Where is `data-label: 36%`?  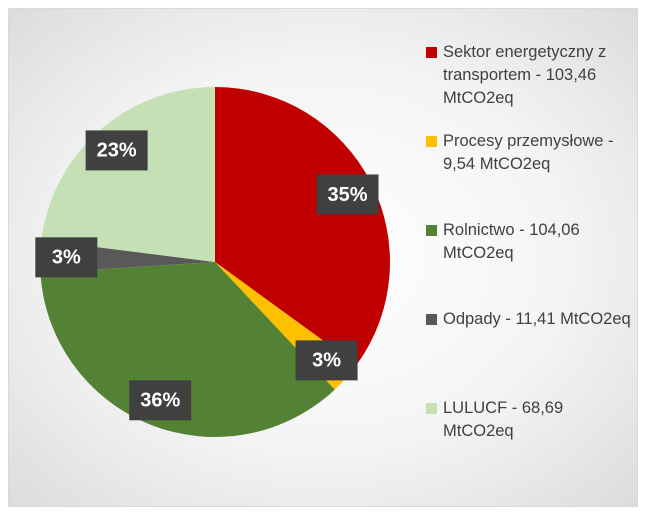
data-label: 36% is located at coordinates (160, 401).